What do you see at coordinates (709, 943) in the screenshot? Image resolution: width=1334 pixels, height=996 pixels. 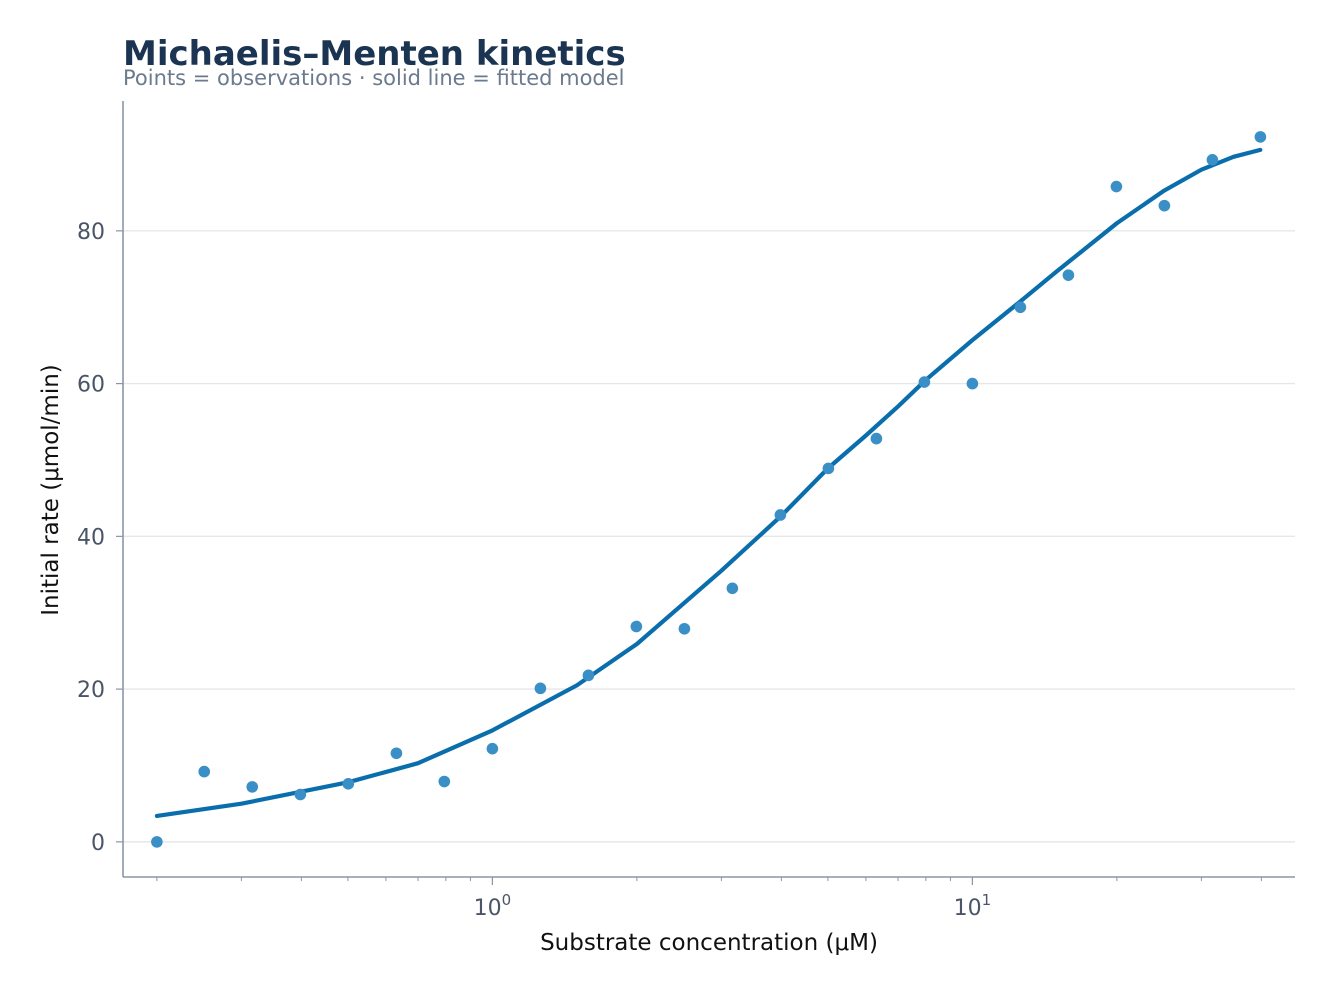 I see `x-axis-label: Substrate concentration (μM)` at bounding box center [709, 943].